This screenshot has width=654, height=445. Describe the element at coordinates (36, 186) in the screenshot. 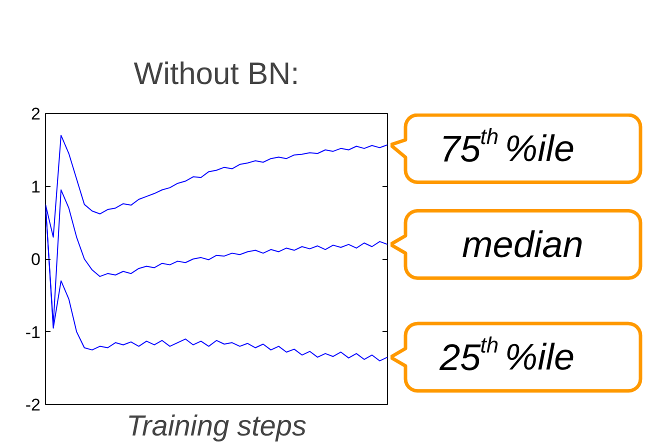

I see `y-tick-label: 1` at that location.